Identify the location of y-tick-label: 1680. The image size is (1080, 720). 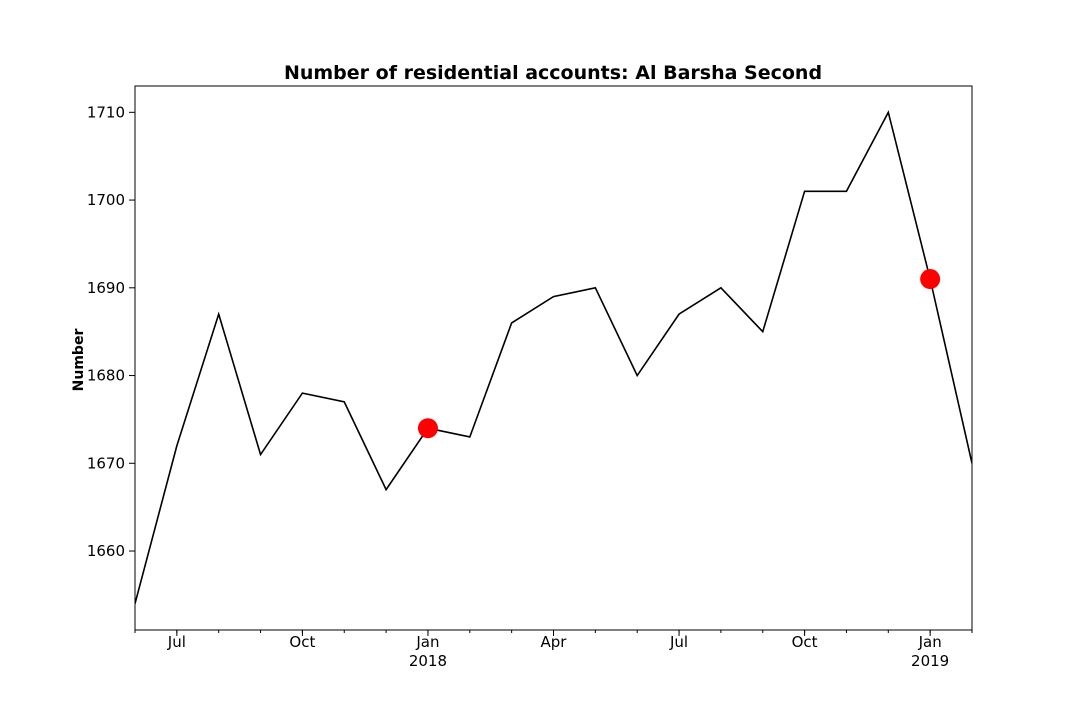
(106, 376).